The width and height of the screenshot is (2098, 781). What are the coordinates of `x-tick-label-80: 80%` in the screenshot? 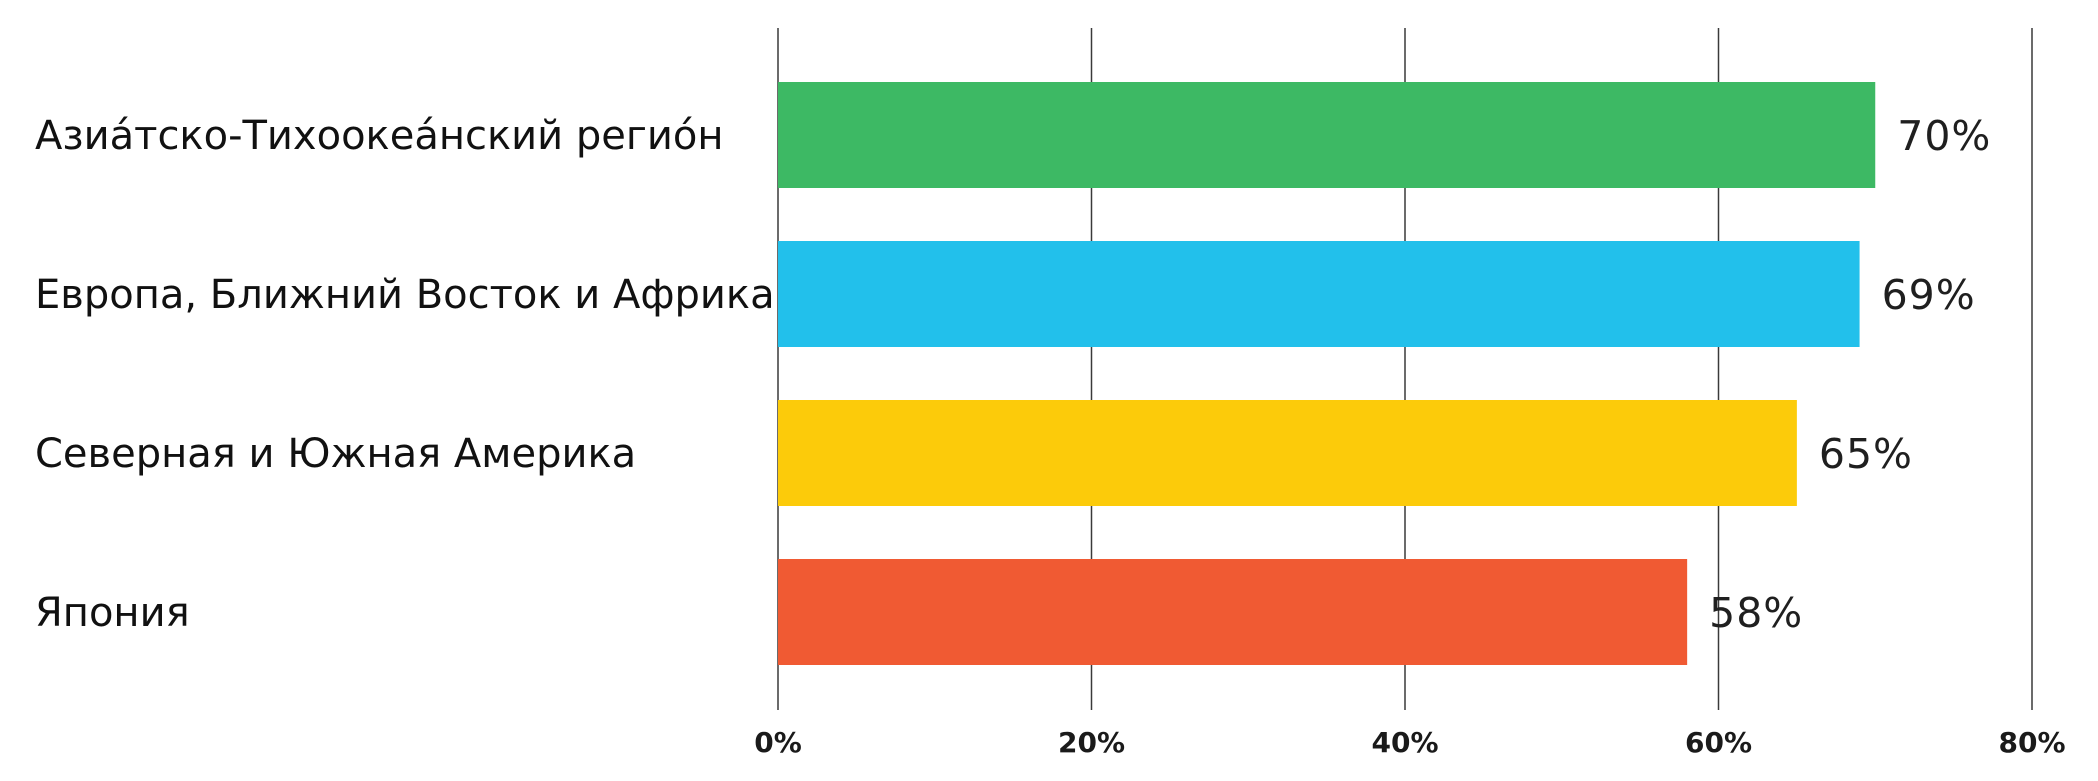 It's located at (2031, 742).